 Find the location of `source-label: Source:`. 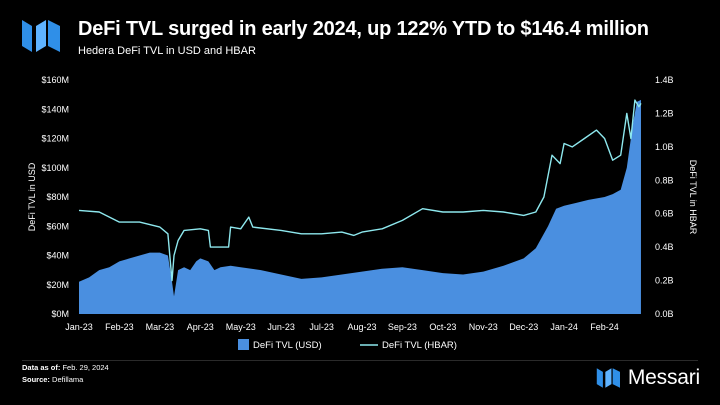

source-label: Source: is located at coordinates (36, 379).